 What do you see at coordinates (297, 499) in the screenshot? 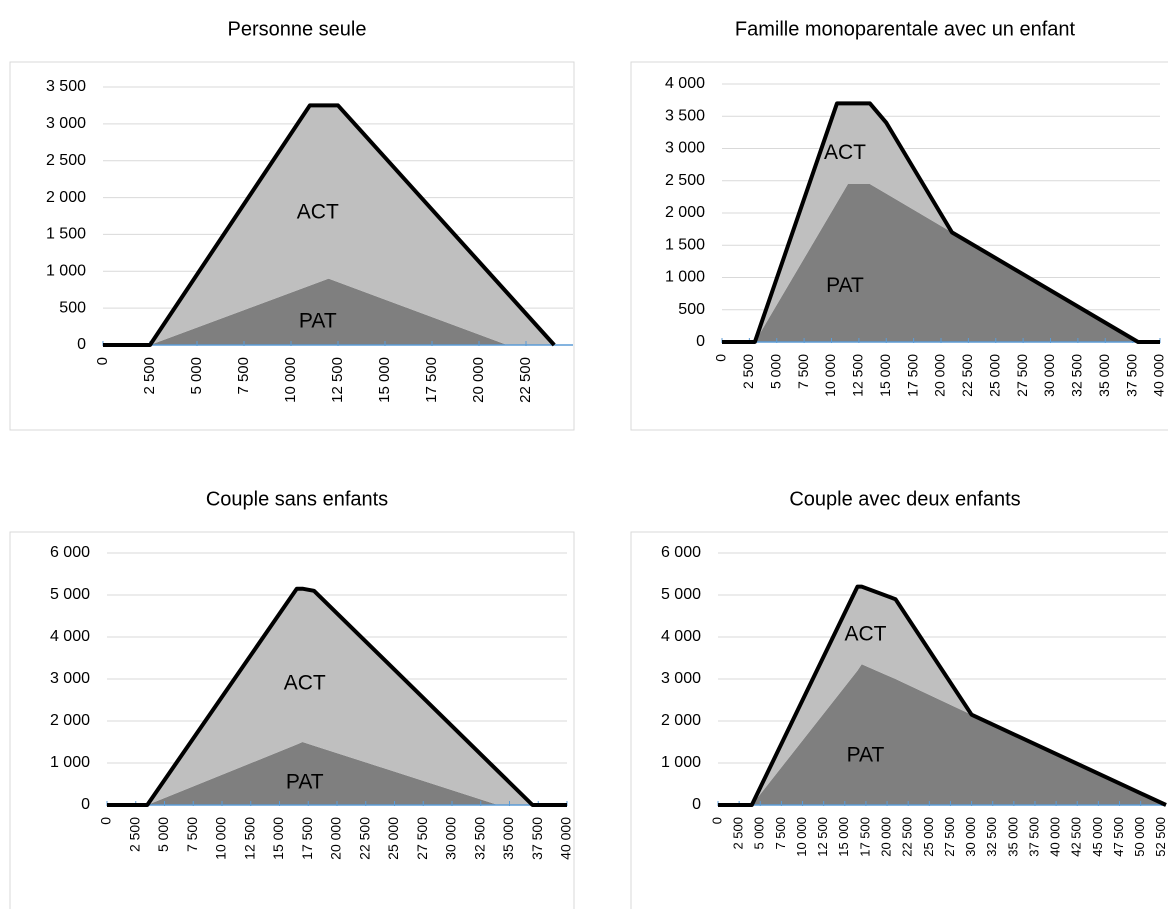
I see `chart-title: Couple sans enfants` at bounding box center [297, 499].